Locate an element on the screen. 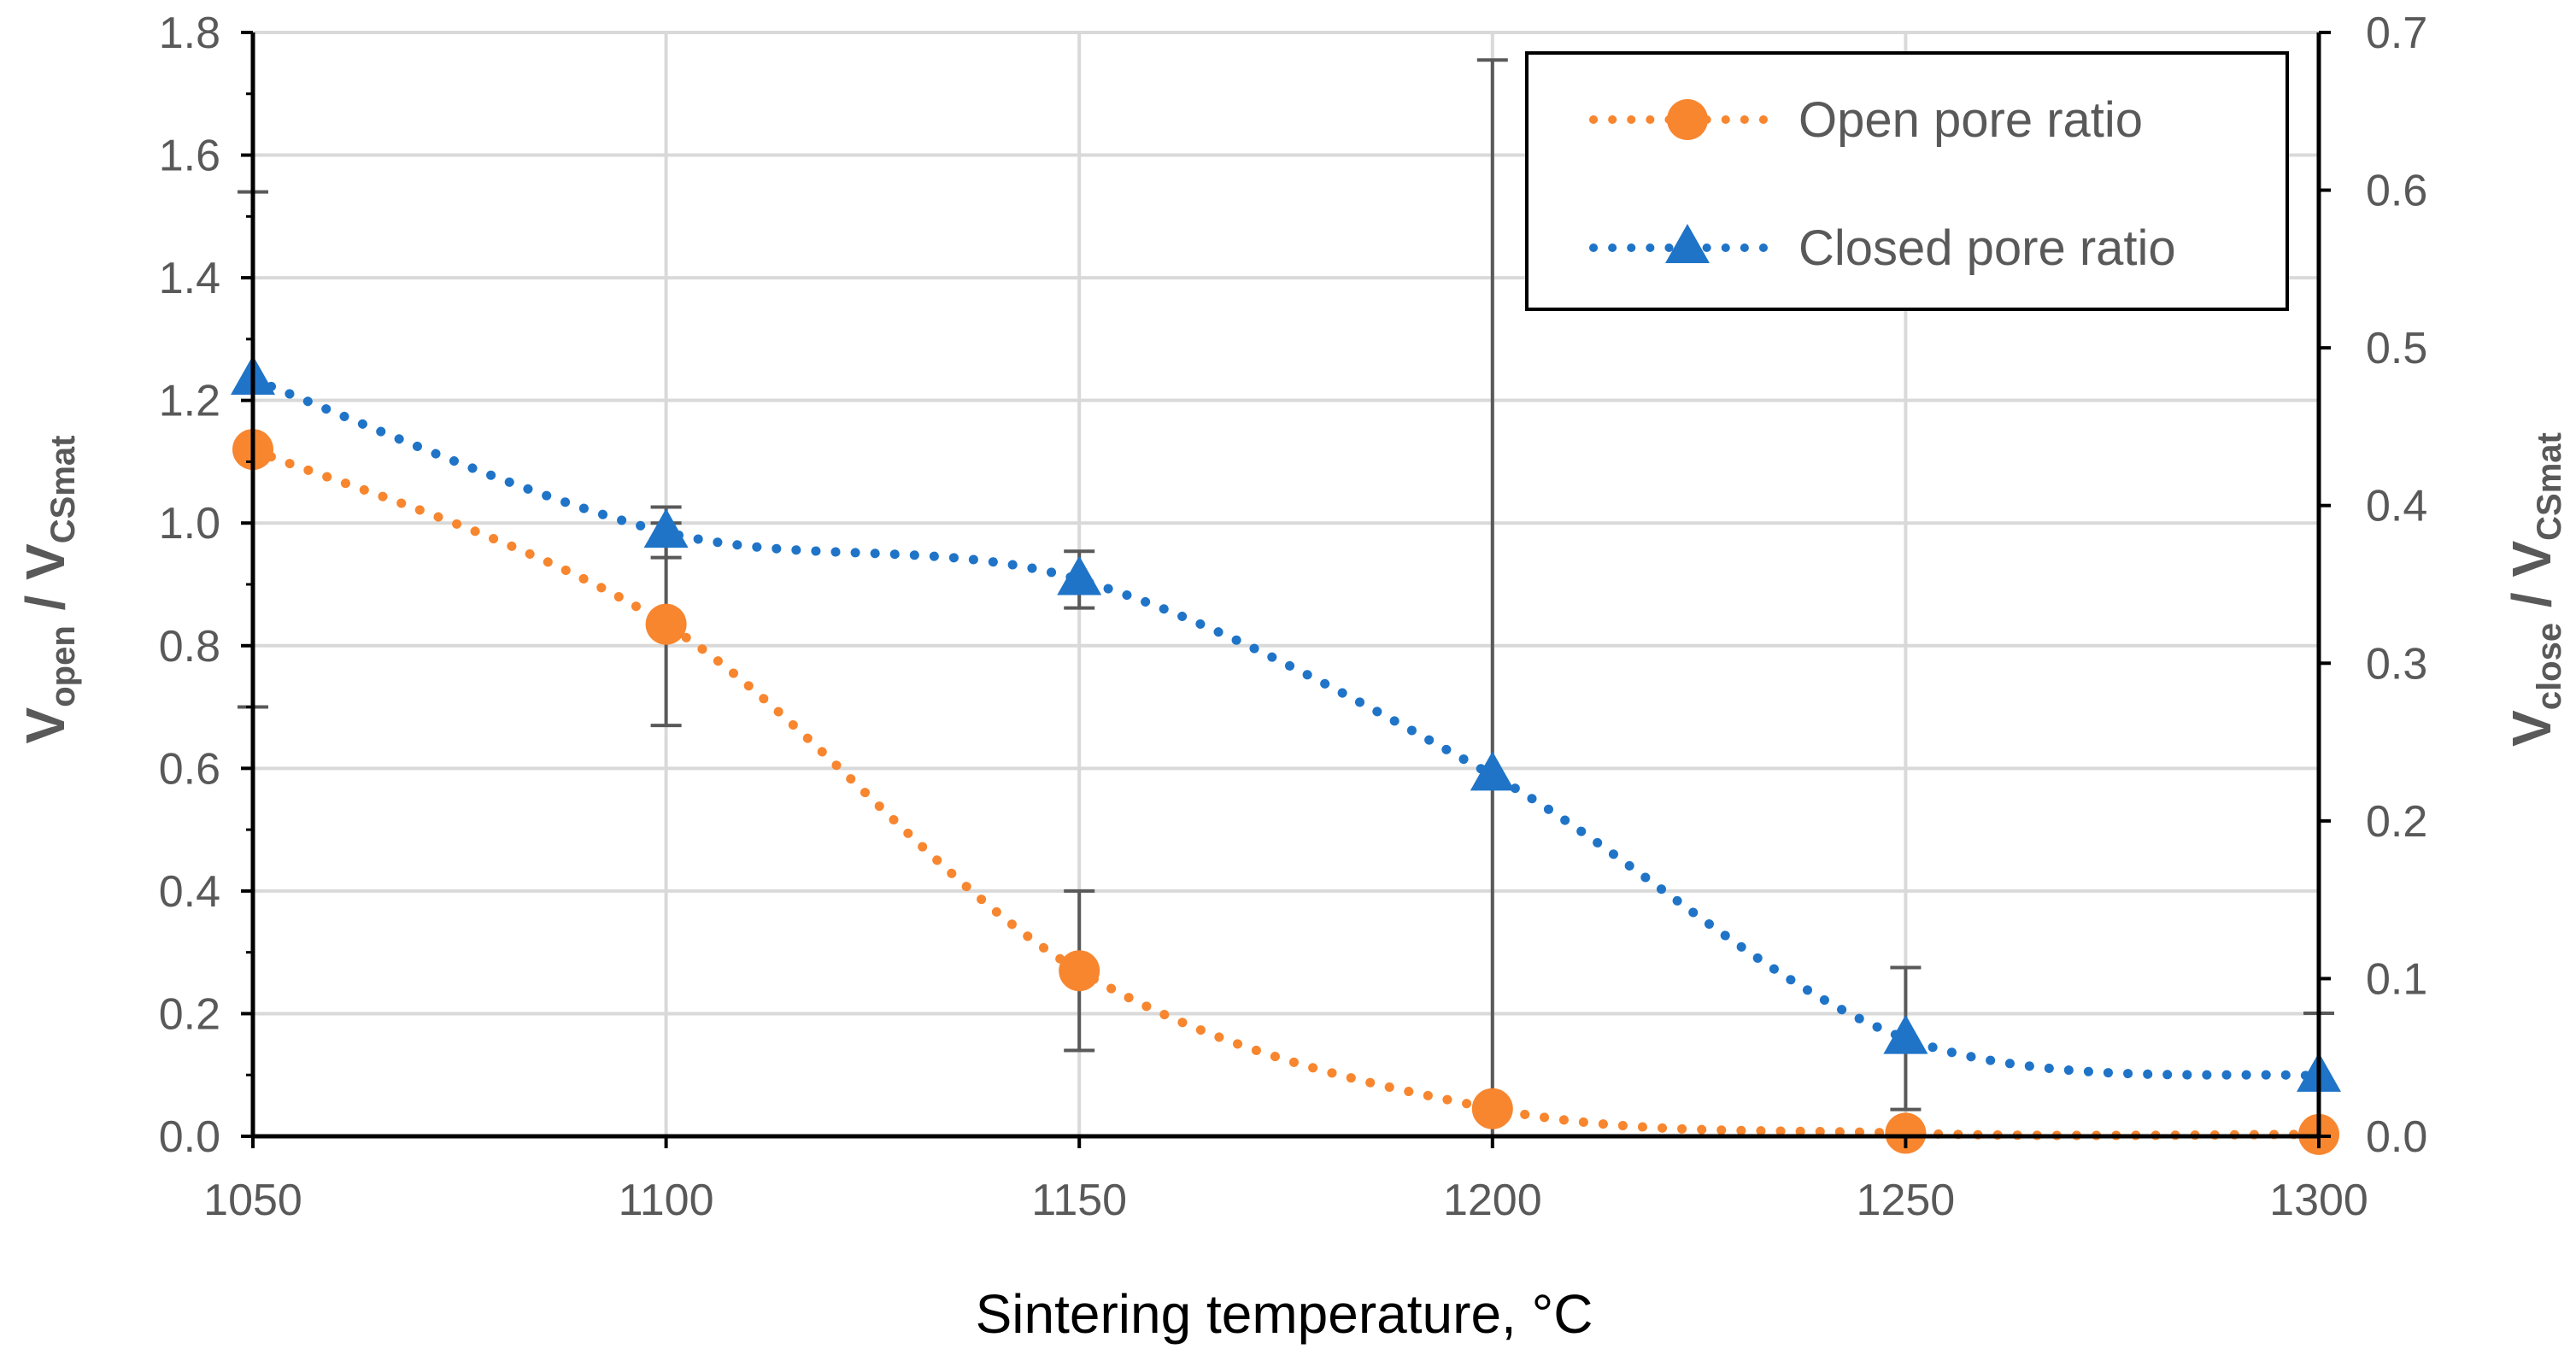 This screenshot has height=1355, width=2576. y-left-label-sub2: CSmat is located at coordinates (63, 490).